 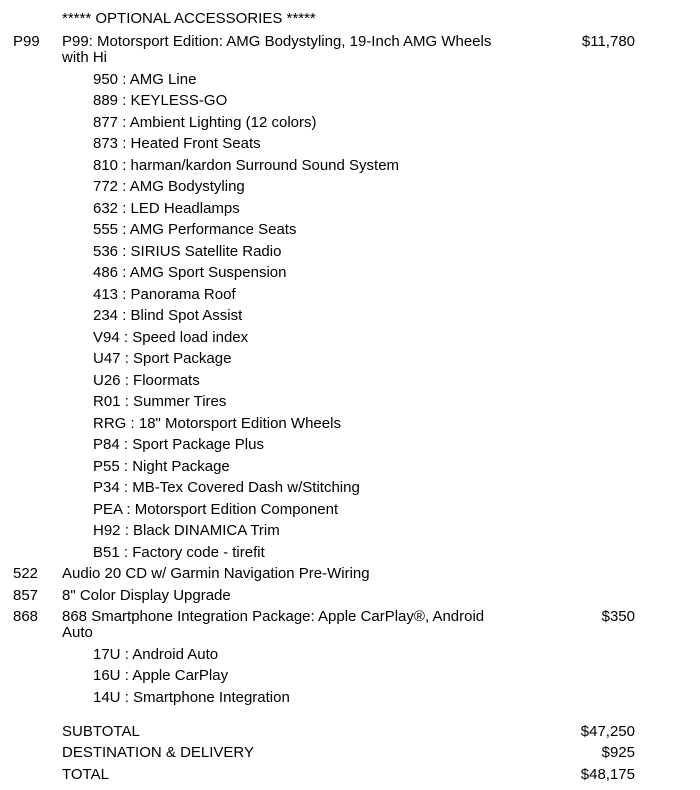 What do you see at coordinates (26, 573) in the screenshot?
I see `accessory-item-code: 522` at bounding box center [26, 573].